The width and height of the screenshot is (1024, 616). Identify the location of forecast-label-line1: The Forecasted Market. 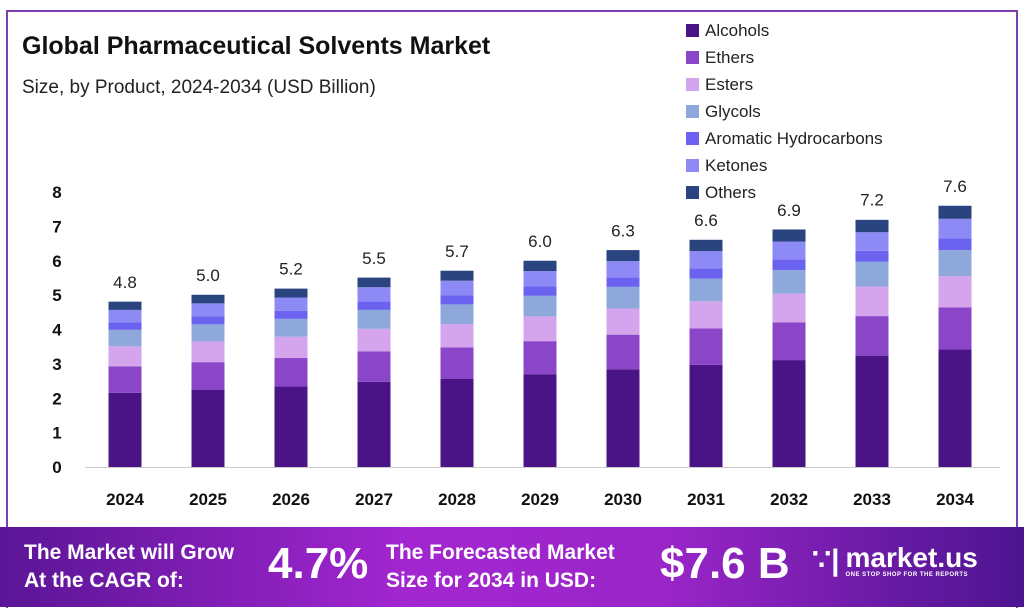
(500, 552).